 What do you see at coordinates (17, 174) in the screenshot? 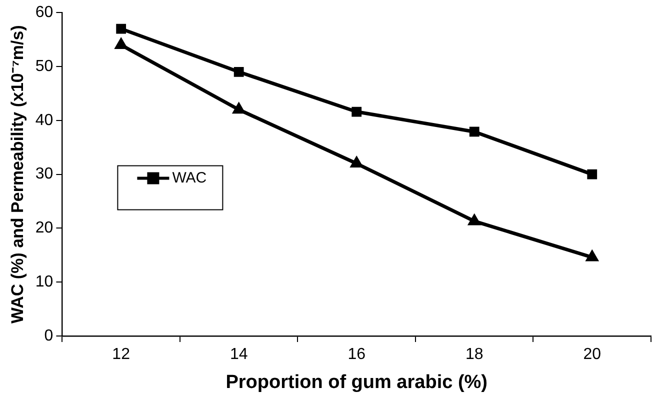
I see `y-axis-title: WAC (%) and Permeability (x10⁻⁷m/s)` at bounding box center [17, 174].